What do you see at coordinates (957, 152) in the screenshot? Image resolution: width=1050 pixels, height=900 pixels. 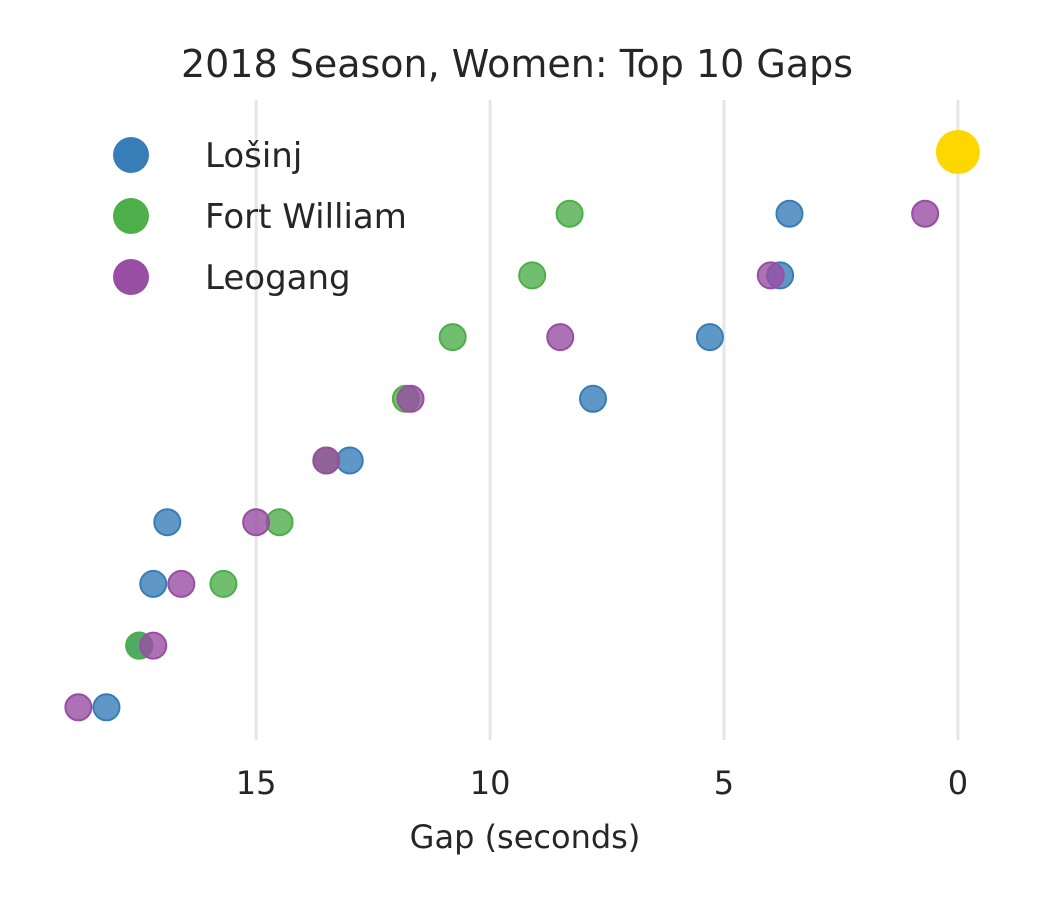 I see `leader-point` at bounding box center [957, 152].